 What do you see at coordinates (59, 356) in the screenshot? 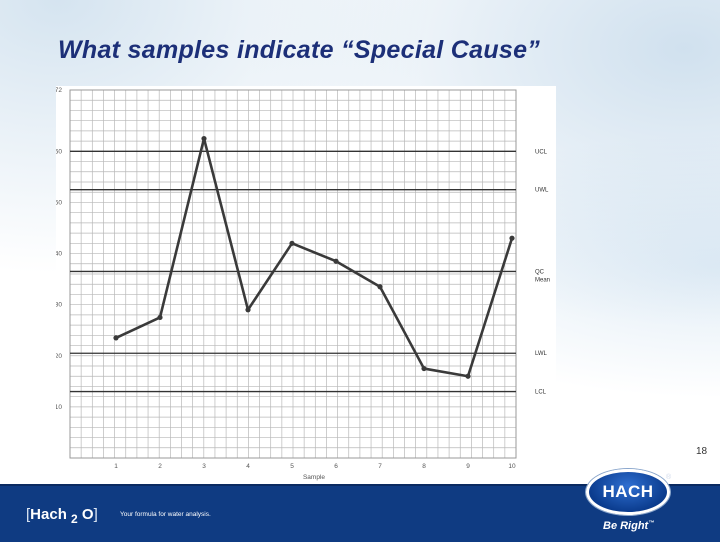
I see `y-tick-label: 20` at bounding box center [59, 356].